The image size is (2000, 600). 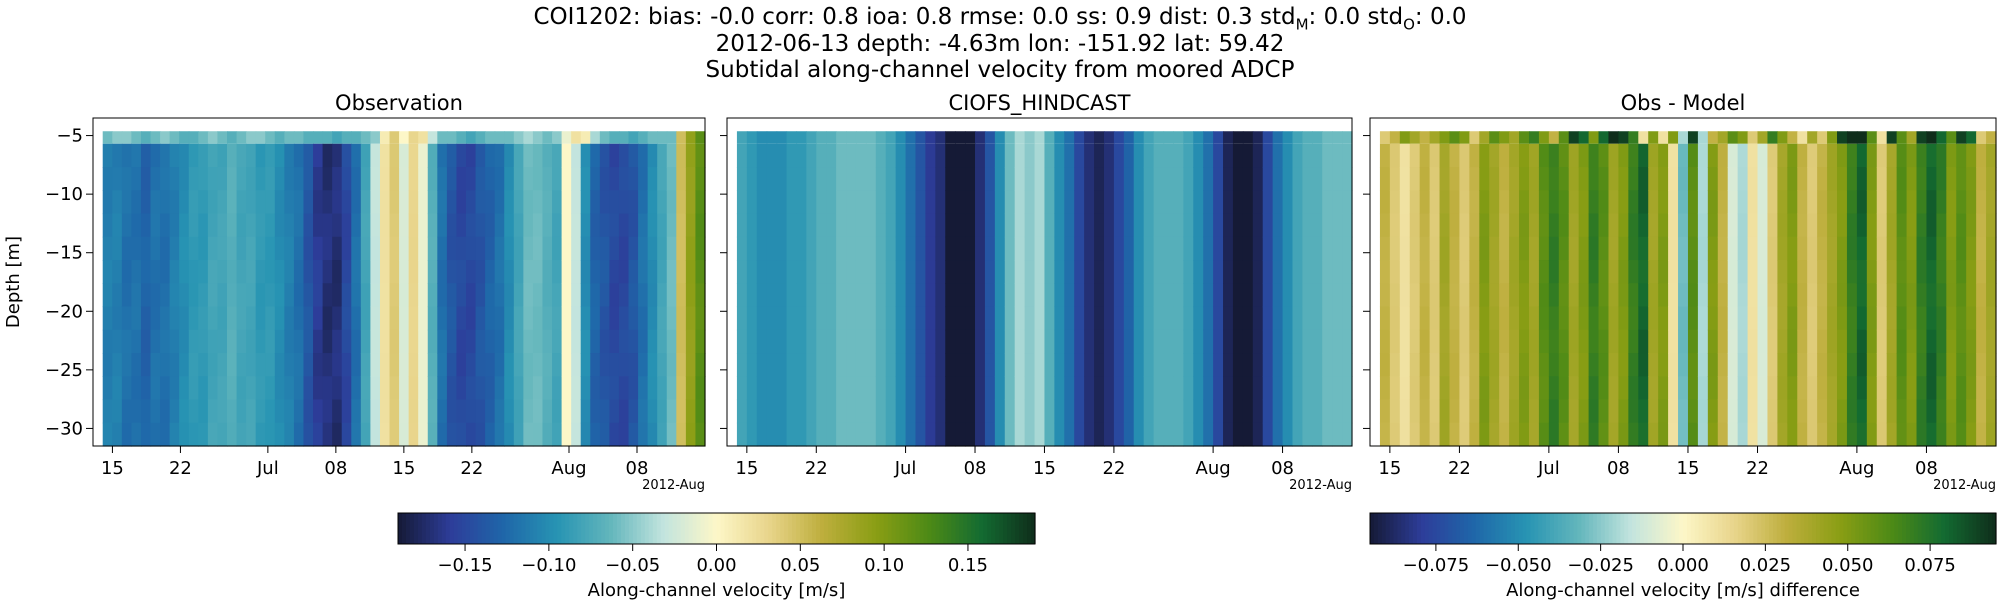 What do you see at coordinates (267, 468) in the screenshot?
I see `x-tick-label: Jul` at bounding box center [267, 468].